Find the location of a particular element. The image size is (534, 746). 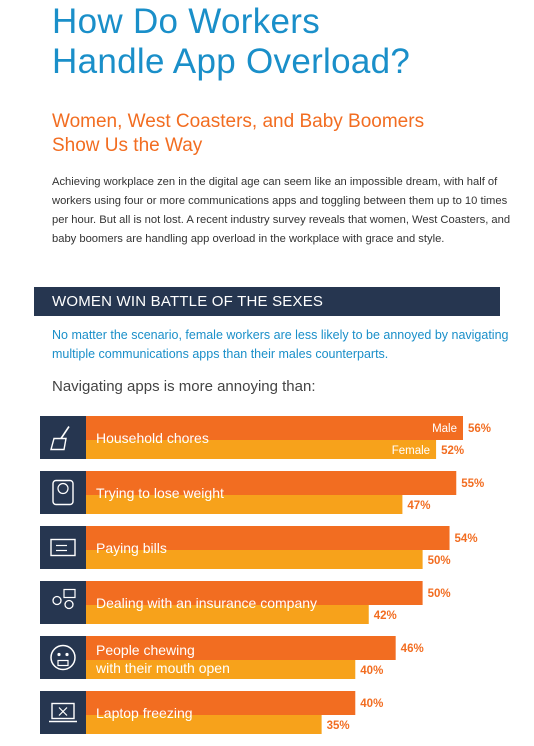

value-label-female: 35% is located at coordinates (338, 726).